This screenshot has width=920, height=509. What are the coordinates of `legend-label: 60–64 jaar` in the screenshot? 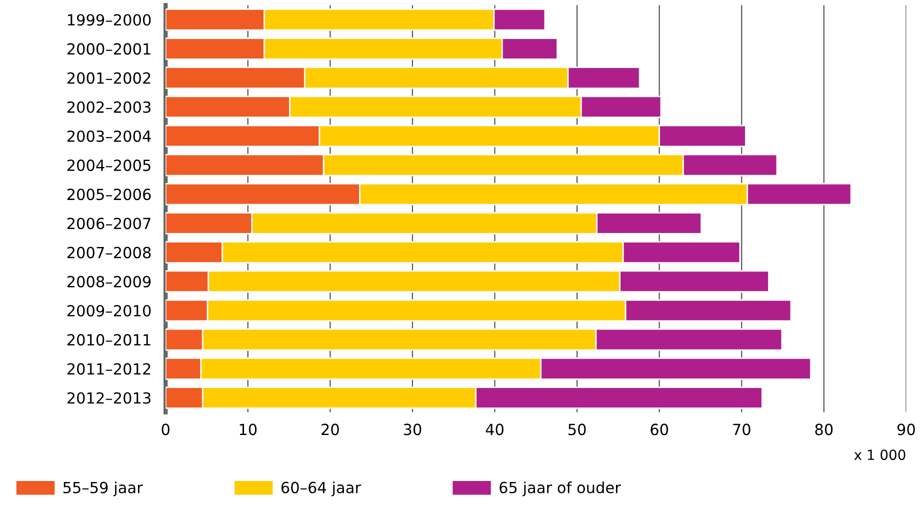 It's located at (321, 488).